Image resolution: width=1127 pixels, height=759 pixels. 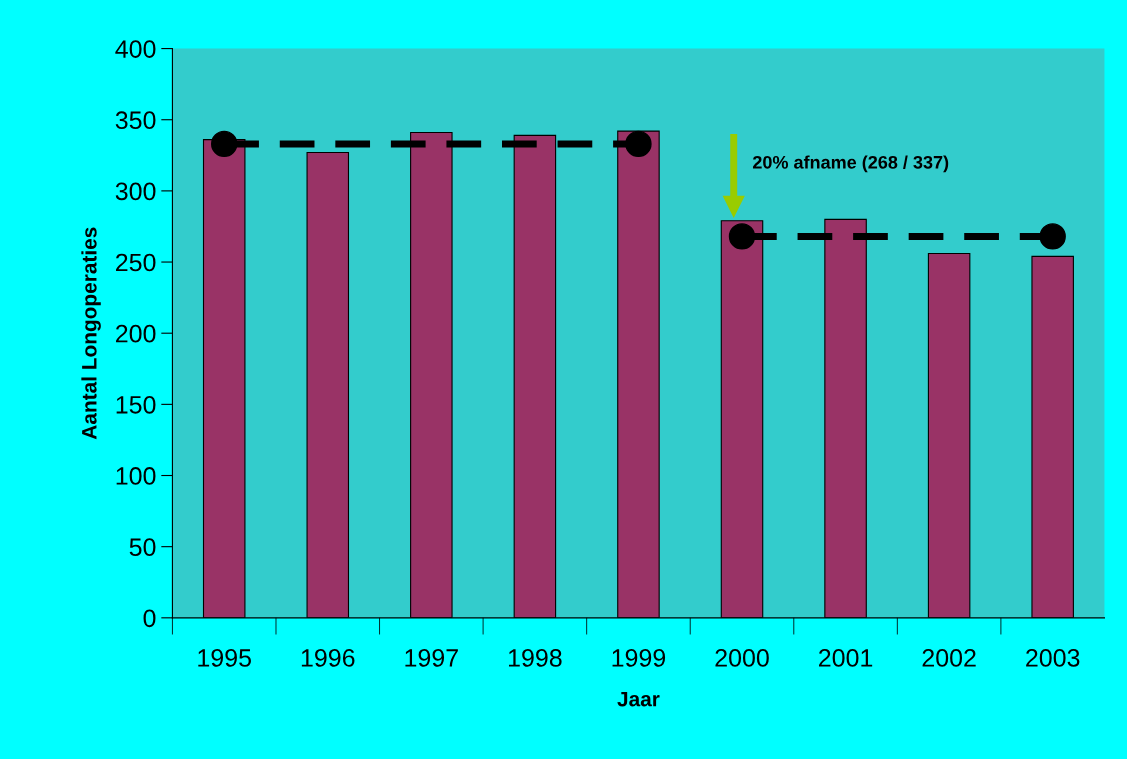 What do you see at coordinates (638, 699) in the screenshot?
I see `x-axis-title: Jaar` at bounding box center [638, 699].